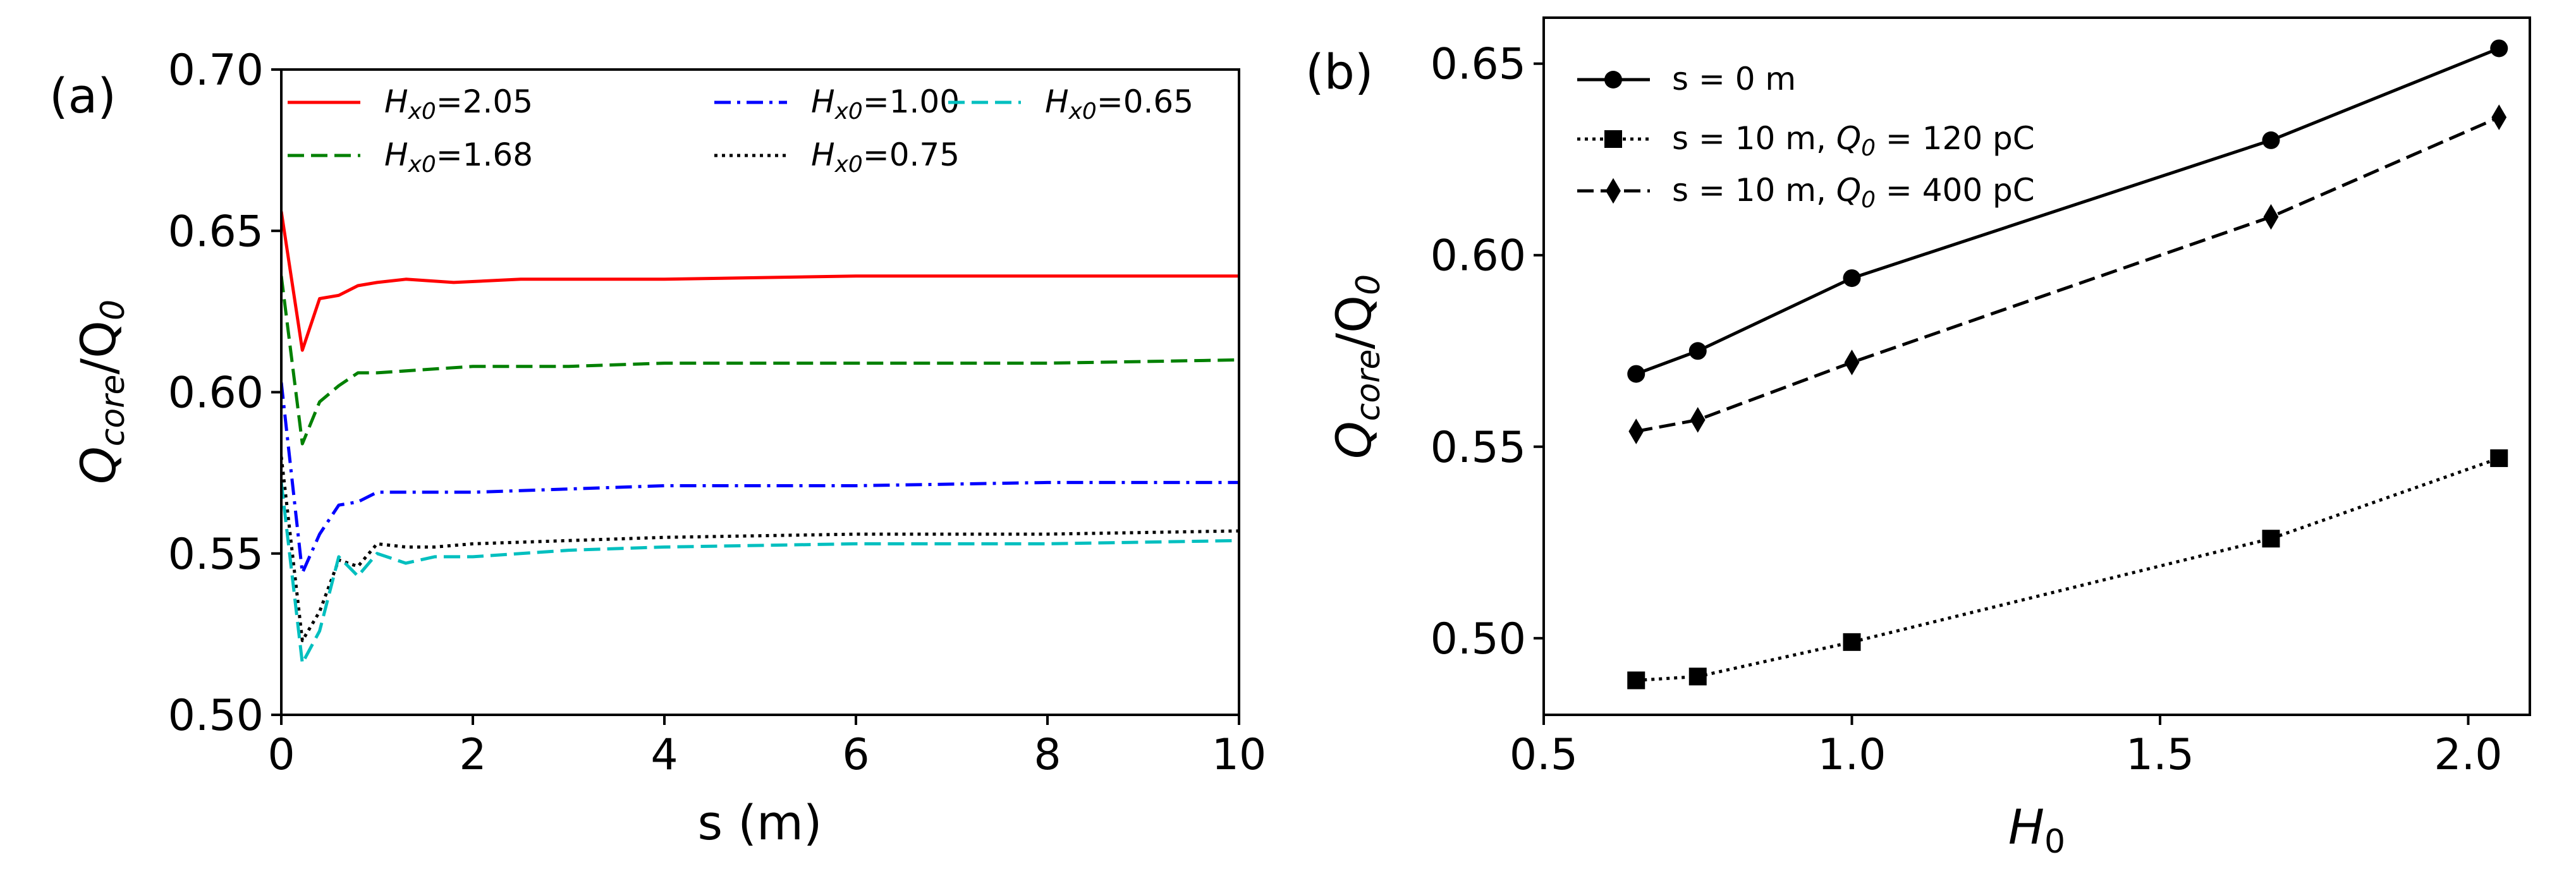 The width and height of the screenshot is (2576, 876). What do you see at coordinates (1145, 102) in the screenshot?
I see `legend-label-rest: =0.65` at bounding box center [1145, 102].